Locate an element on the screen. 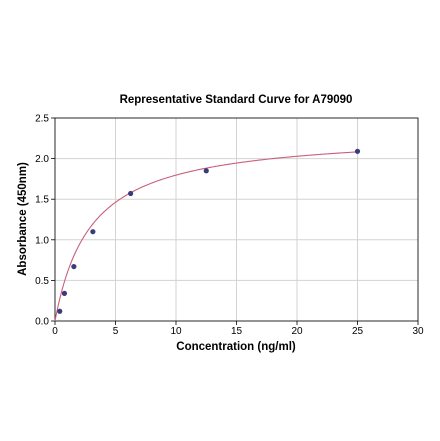  x-tick-label: 0 is located at coordinates (55, 331).